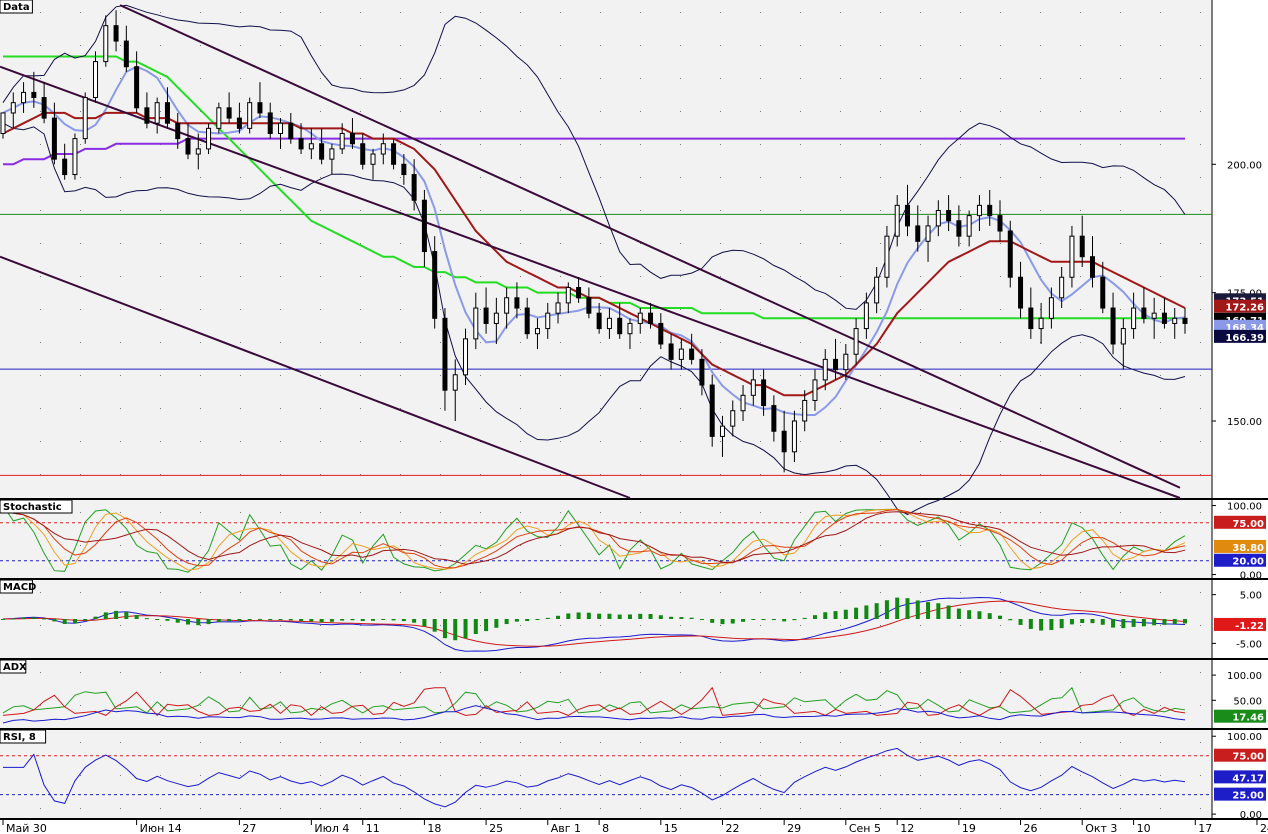 The width and height of the screenshot is (1268, 834). I want to click on macd-value-tag, so click(1240, 624).